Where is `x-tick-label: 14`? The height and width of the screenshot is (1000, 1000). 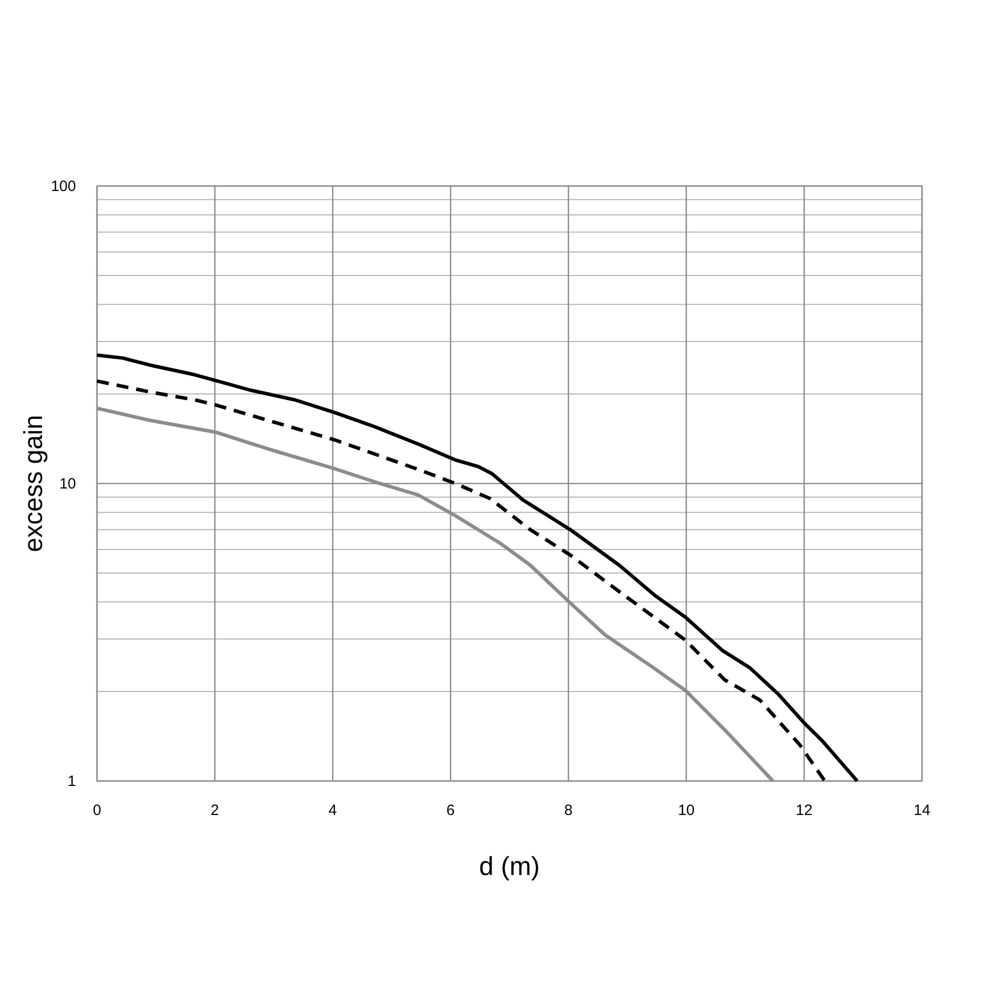
x-tick-label: 14 is located at coordinates (922, 810).